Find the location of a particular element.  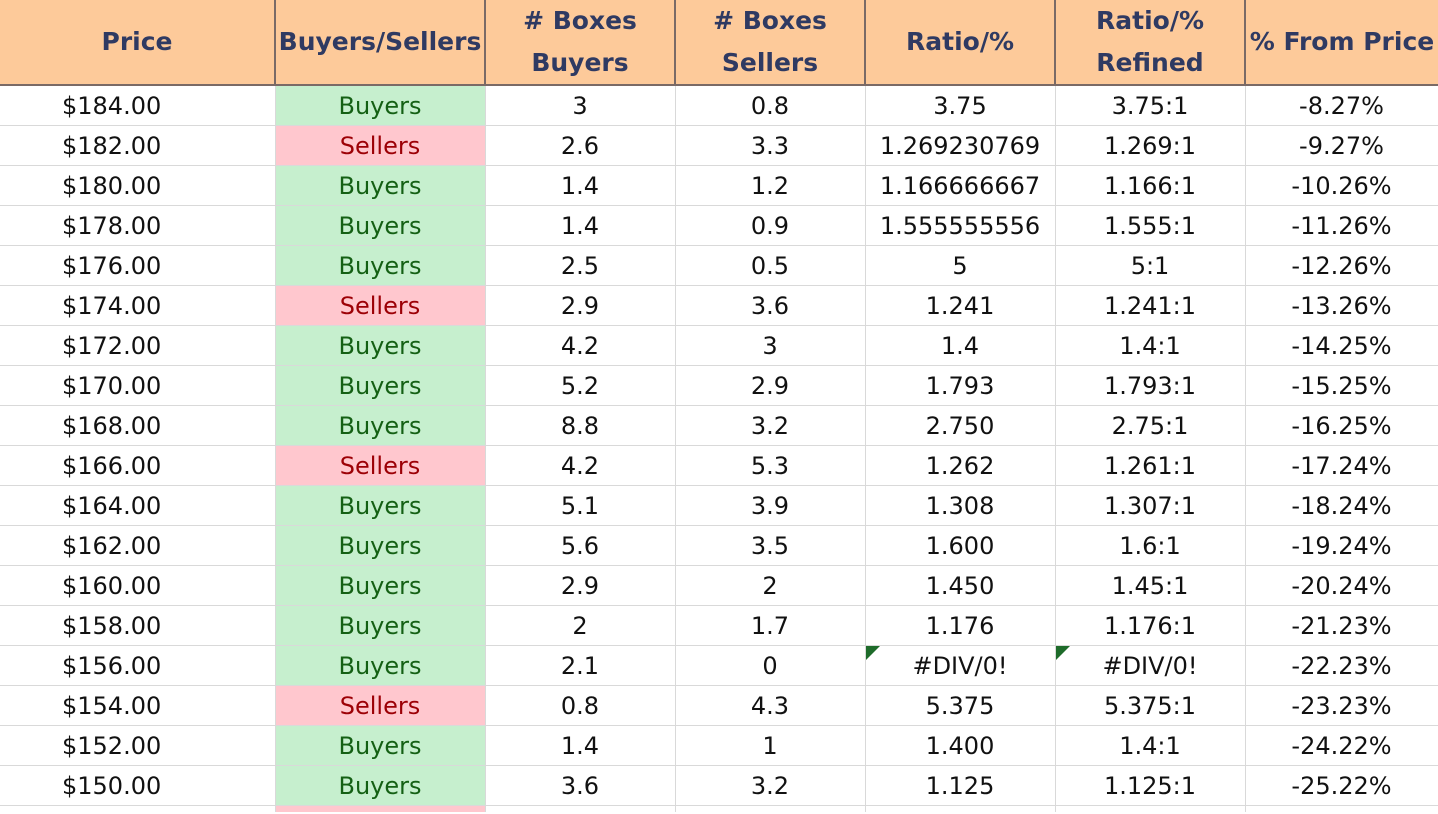

boxes-sellers-cell: 4.3 is located at coordinates (770, 705).